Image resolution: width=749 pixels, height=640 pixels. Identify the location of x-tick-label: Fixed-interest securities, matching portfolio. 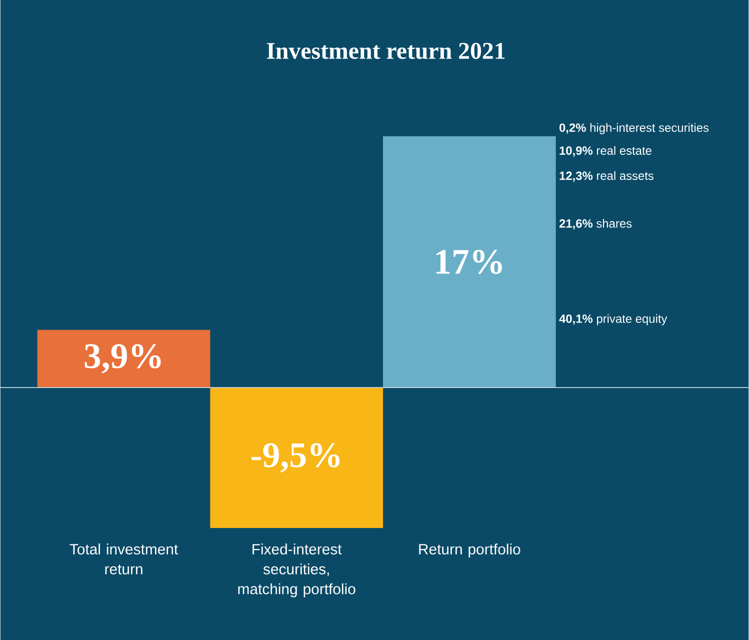
(297, 570).